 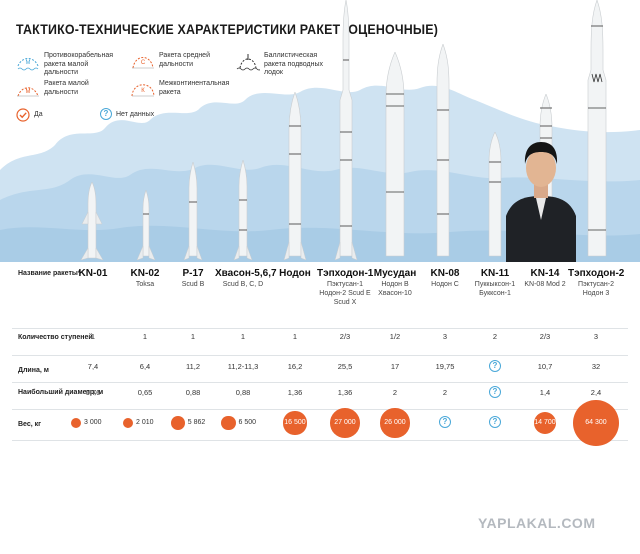 I want to click on weight-value: 14 700, so click(x=545, y=422).